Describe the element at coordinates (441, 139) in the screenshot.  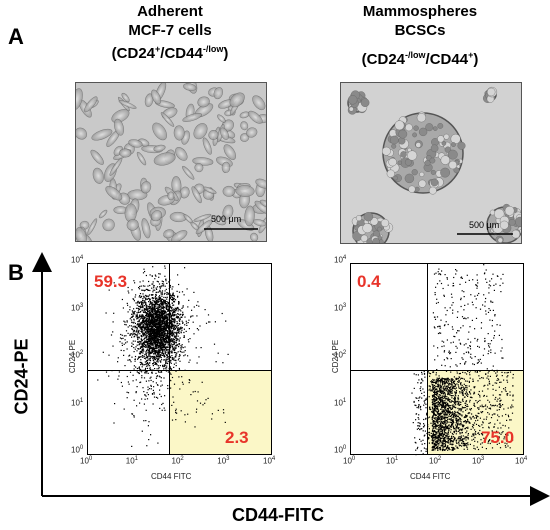
I see `sphere-cell` at that location.